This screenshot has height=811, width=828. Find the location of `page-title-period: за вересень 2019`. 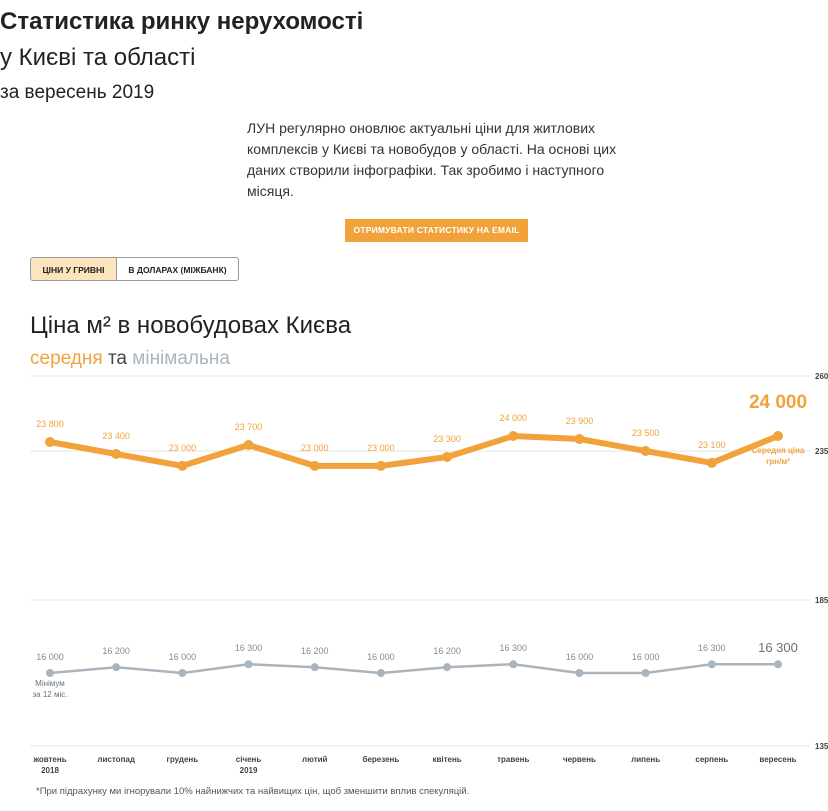

page-title-period: за вересень 2019 is located at coordinates (77, 92).